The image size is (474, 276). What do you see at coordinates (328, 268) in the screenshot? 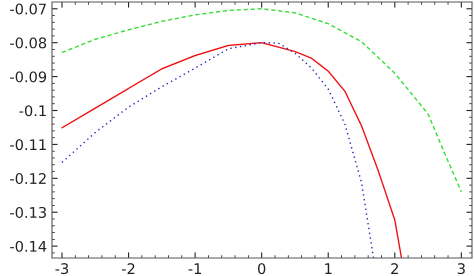
I see `x-tick-label: 1` at bounding box center [328, 268].